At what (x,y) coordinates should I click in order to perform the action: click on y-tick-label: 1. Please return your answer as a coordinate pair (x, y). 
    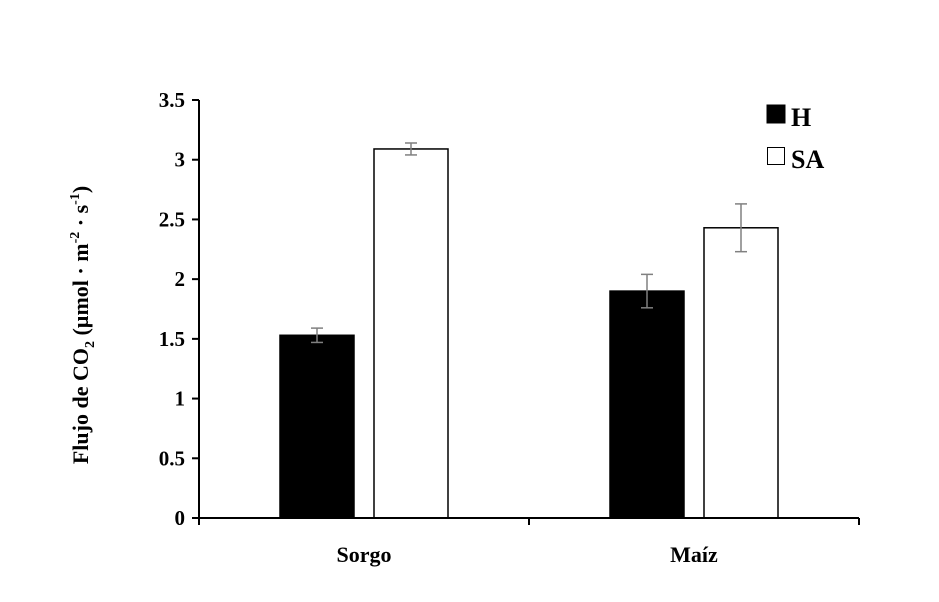
    Looking at the image, I should click on (180, 399).